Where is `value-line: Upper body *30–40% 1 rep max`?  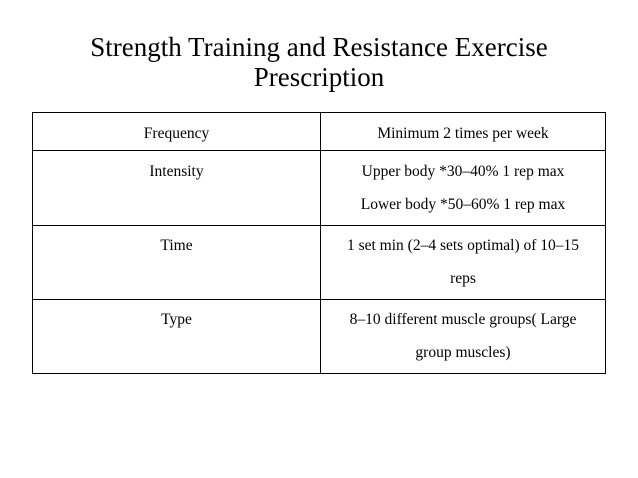
value-line: Upper body *30–40% 1 rep max is located at coordinates (463, 171).